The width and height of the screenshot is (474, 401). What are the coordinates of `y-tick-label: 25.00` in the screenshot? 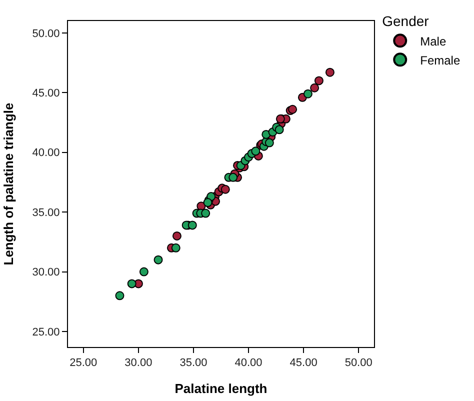 It's located at (46, 332).